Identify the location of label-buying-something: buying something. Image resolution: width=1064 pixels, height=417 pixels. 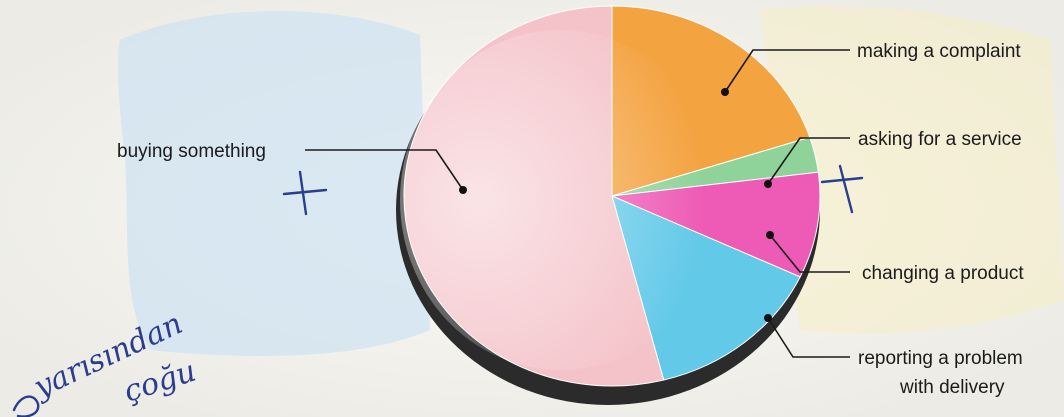
(191, 151).